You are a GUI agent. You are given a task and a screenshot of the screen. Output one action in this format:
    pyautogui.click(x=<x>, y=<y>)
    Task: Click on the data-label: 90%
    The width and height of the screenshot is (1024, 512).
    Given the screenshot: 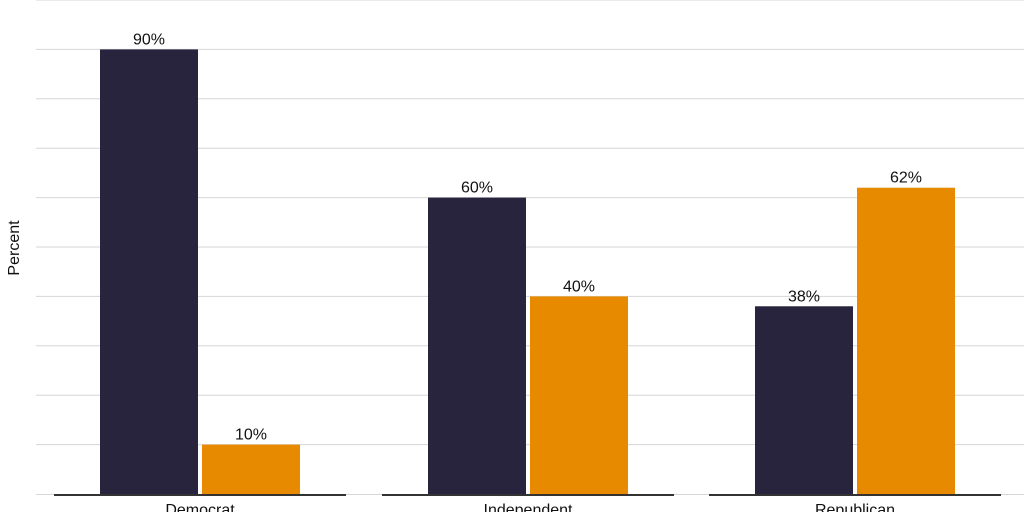 What is the action you would take?
    pyautogui.click(x=149, y=39)
    